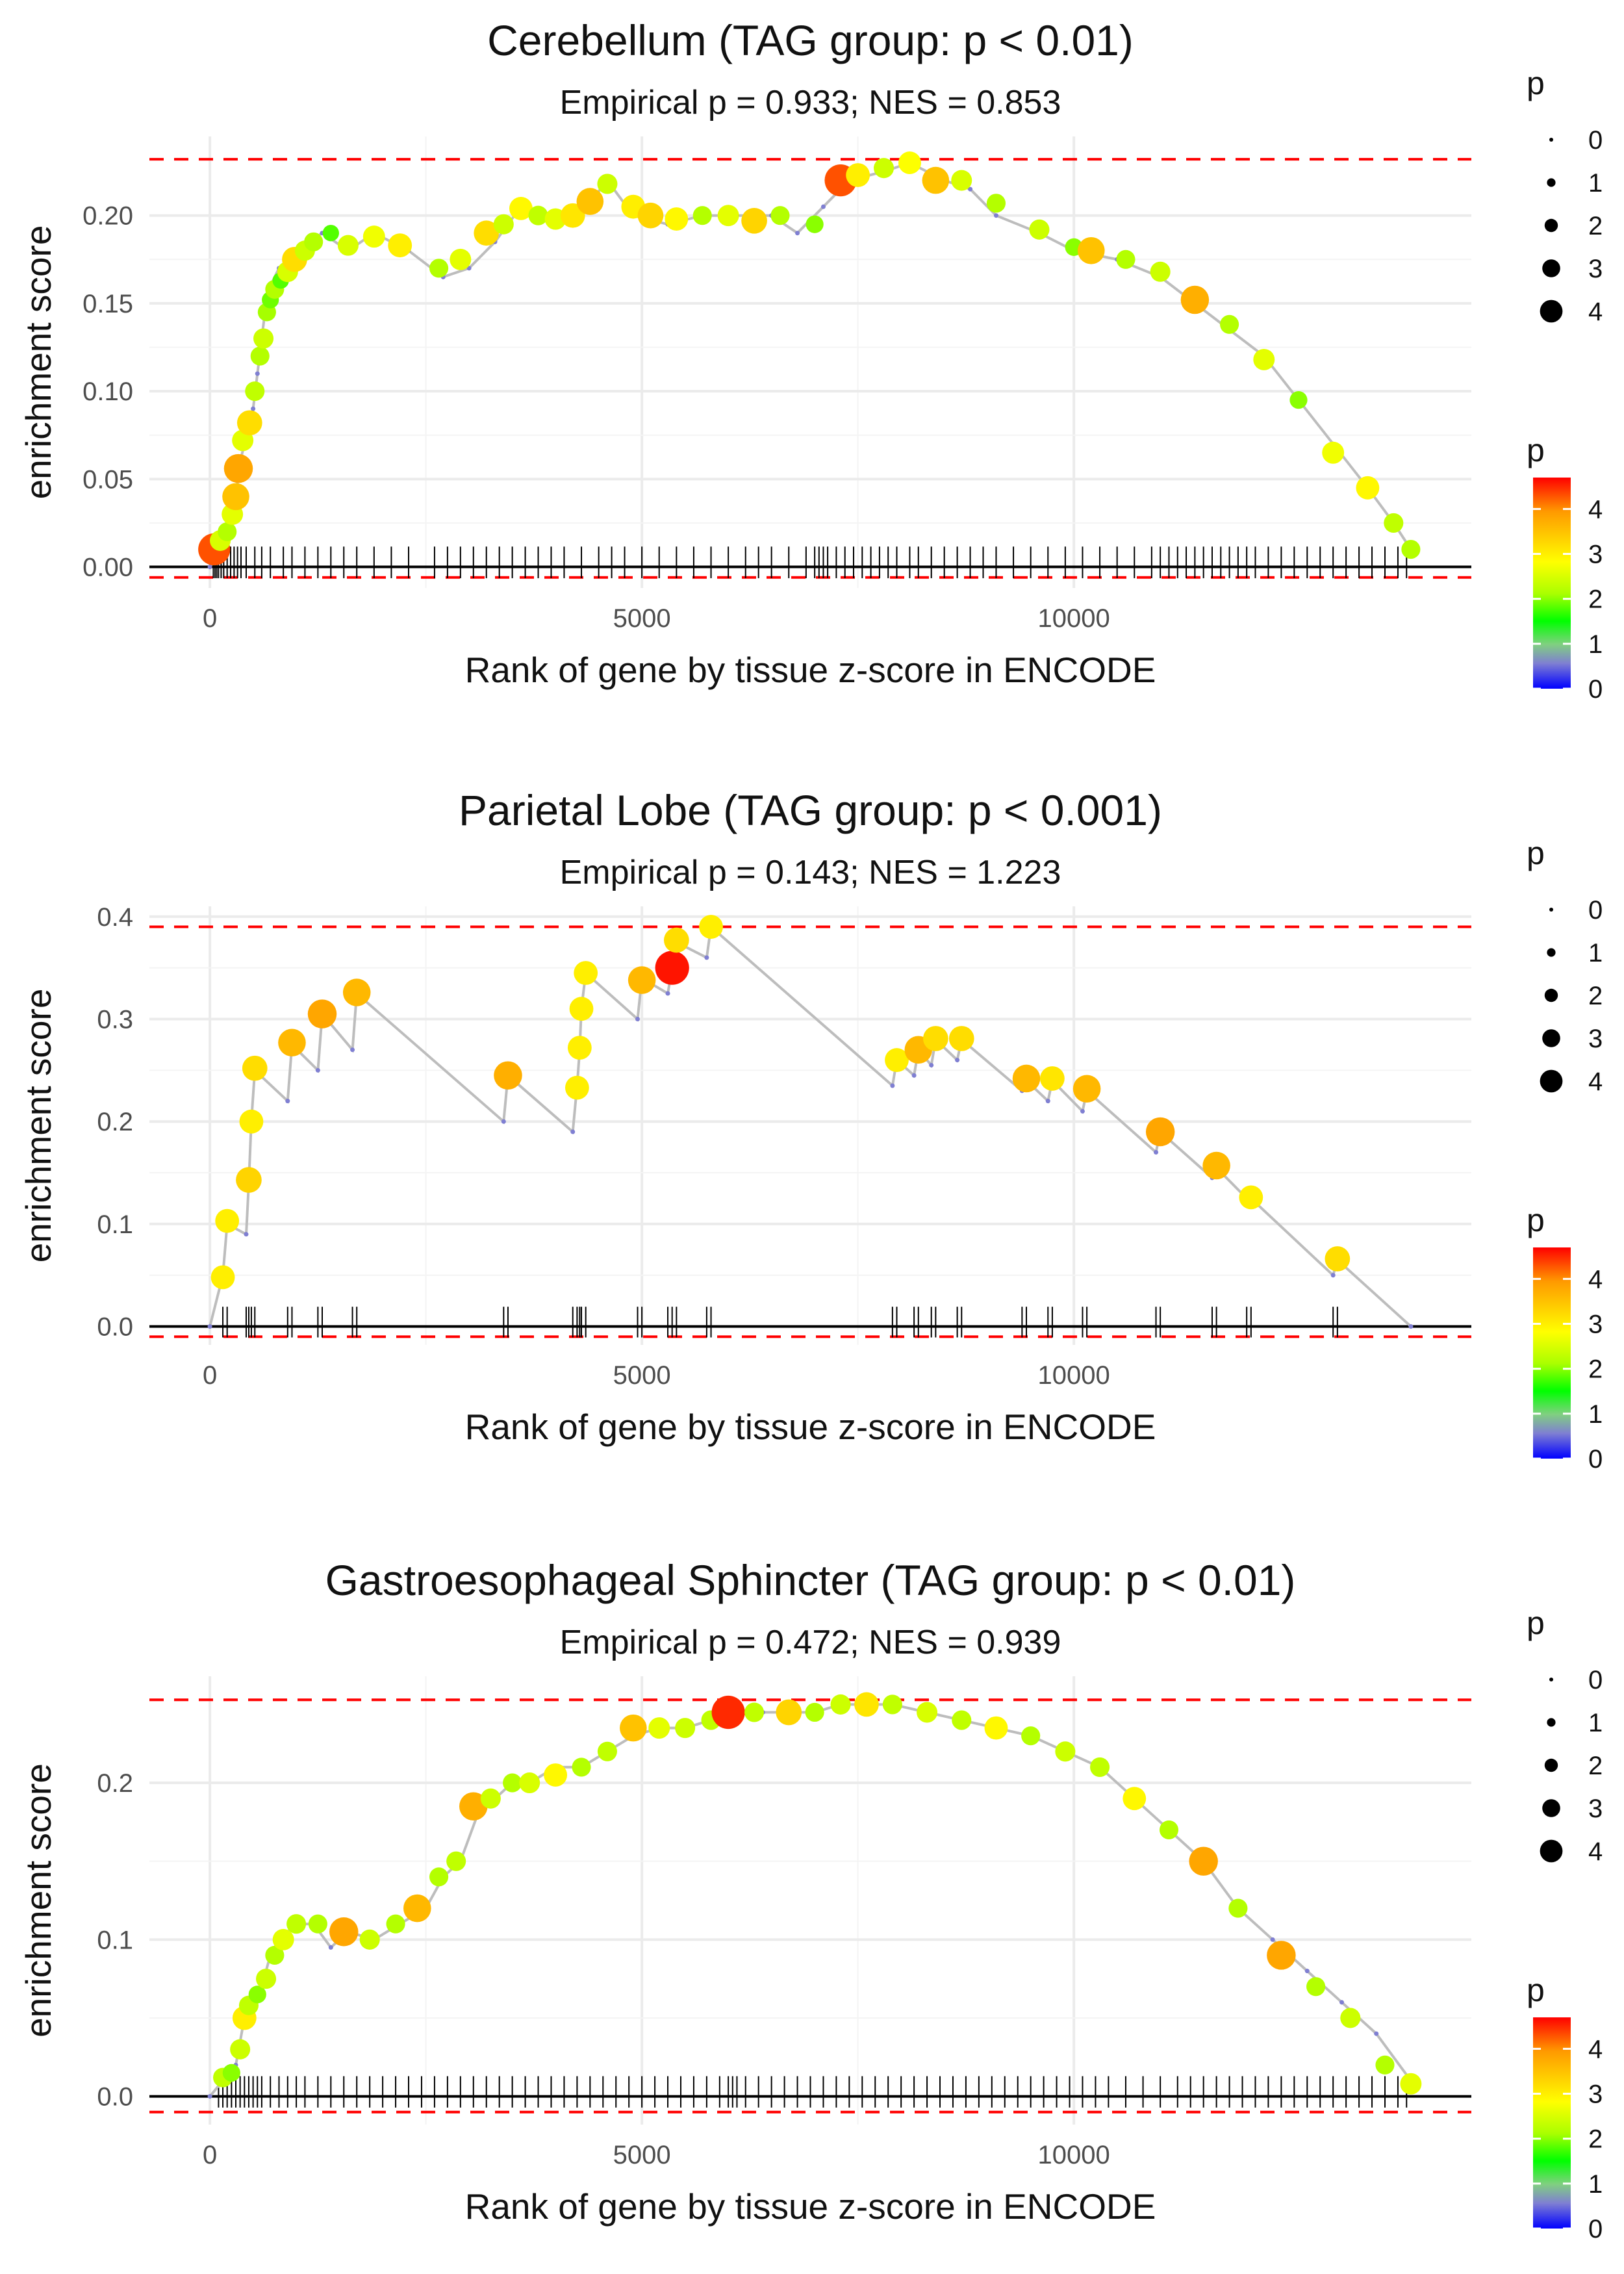  I want to click on x-tick-label: 5000, so click(642, 2155).